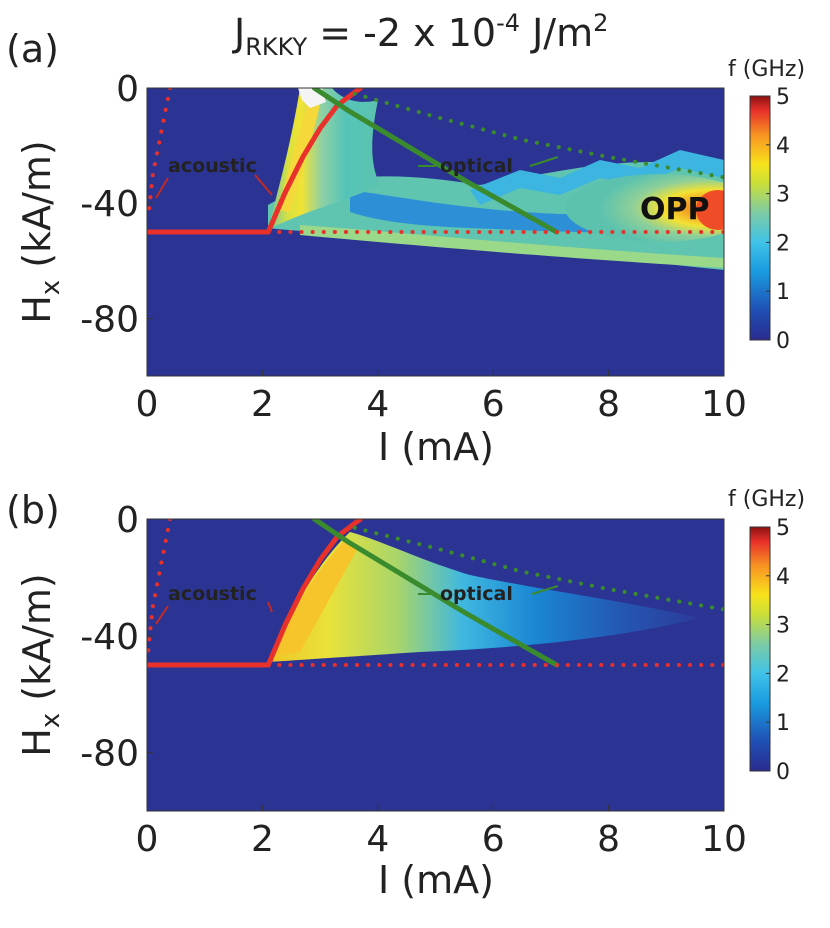 The image size is (830, 928). What do you see at coordinates (40, 232) in the screenshot?
I see `panel-a-y-axis-label: Hx (kA/m)` at bounding box center [40, 232].